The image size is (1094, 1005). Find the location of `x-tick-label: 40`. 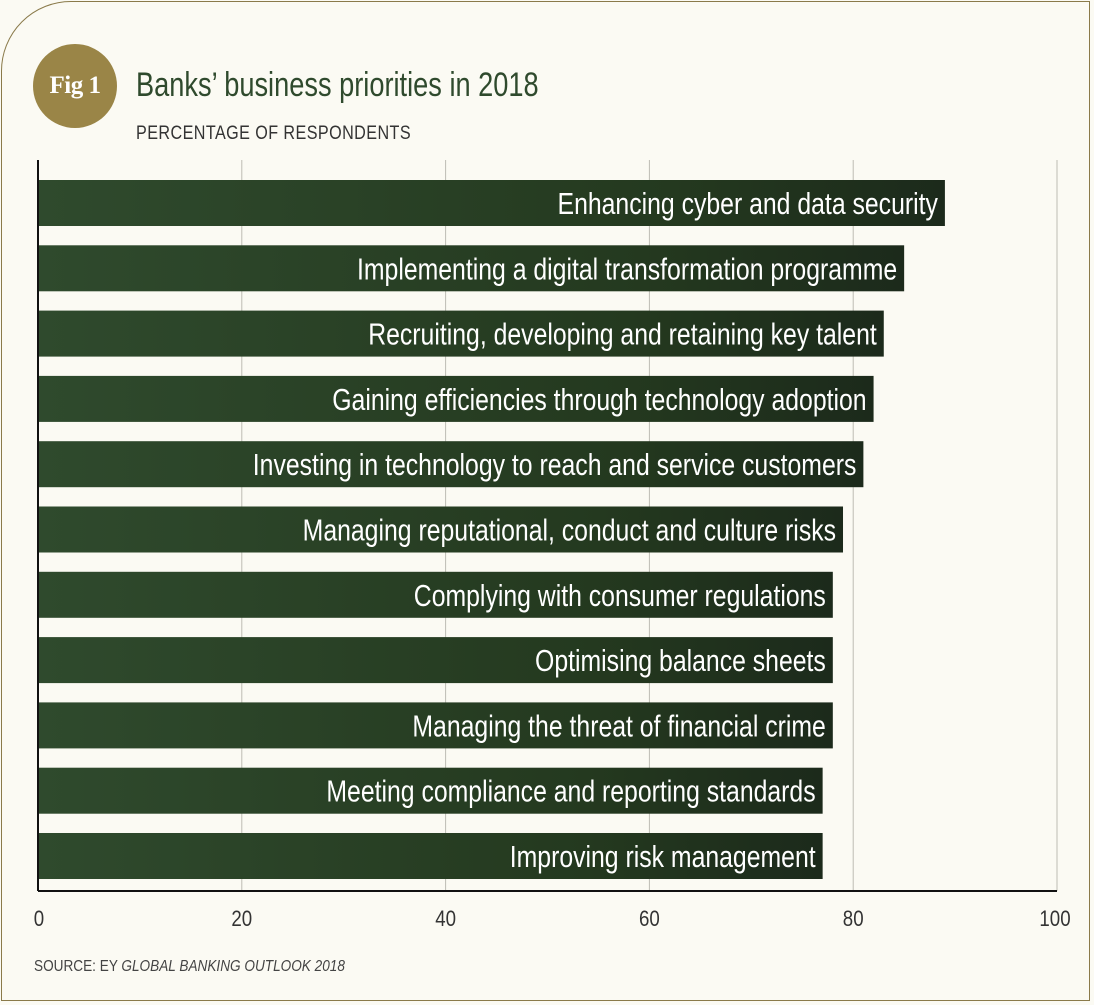

x-tick-label: 40 is located at coordinates (445, 920).